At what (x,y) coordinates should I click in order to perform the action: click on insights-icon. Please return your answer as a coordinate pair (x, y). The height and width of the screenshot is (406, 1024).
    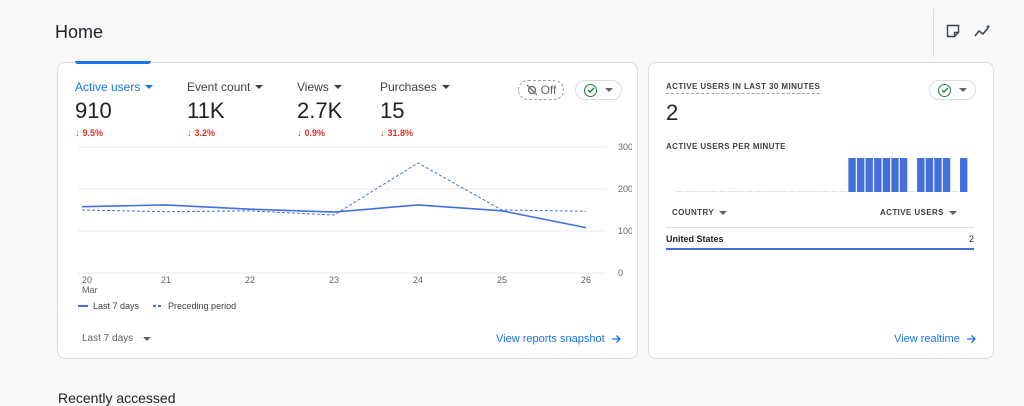
    Looking at the image, I should click on (983, 31).